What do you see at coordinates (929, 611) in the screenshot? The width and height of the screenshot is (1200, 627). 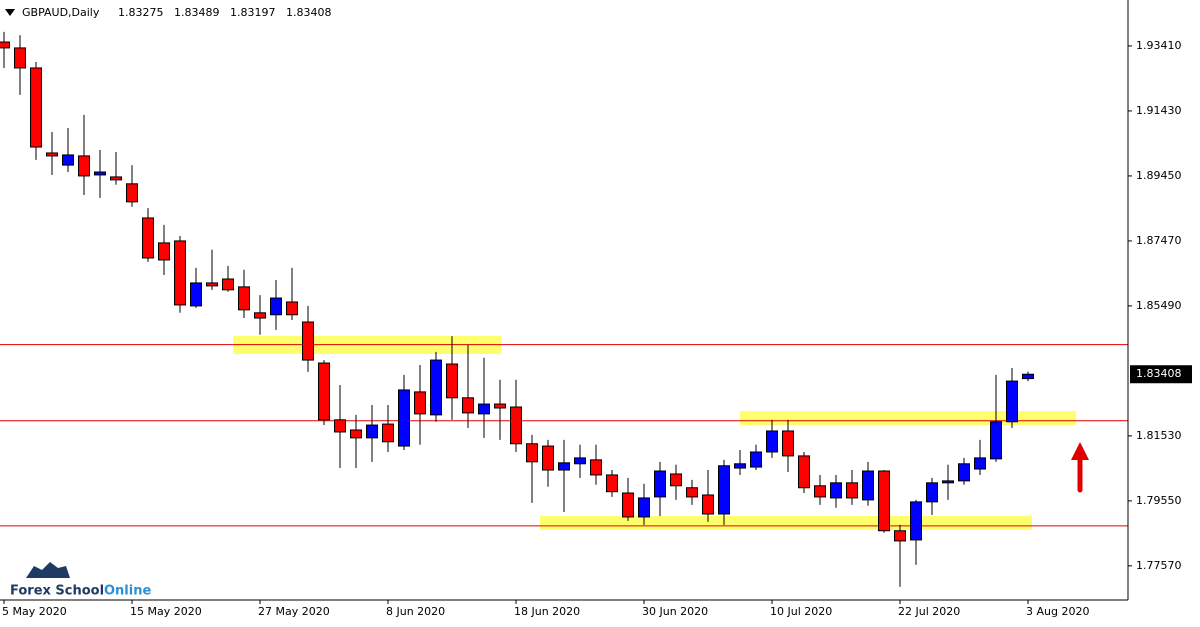 I see `x-tick-label: 22 Jul 2020` at bounding box center [929, 611].